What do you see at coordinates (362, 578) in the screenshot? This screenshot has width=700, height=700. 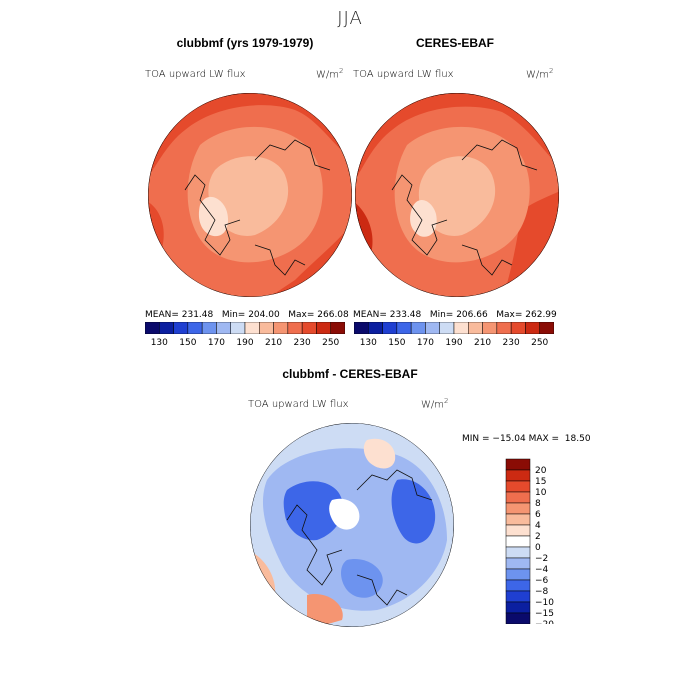 I see `diff-field-region-strong-negative-south` at bounding box center [362, 578].